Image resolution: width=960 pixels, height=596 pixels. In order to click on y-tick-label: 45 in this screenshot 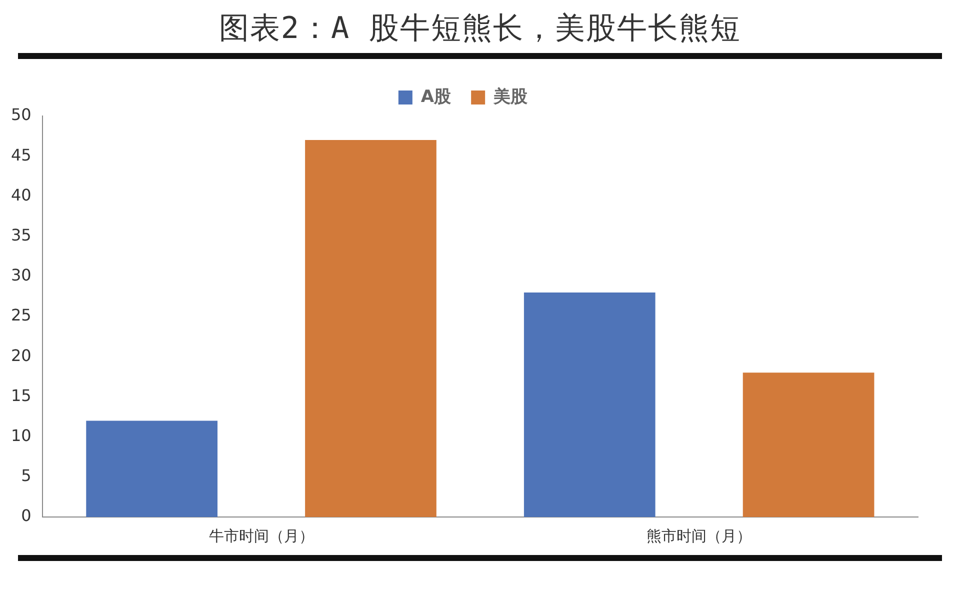, I will do `click(21, 154)`.